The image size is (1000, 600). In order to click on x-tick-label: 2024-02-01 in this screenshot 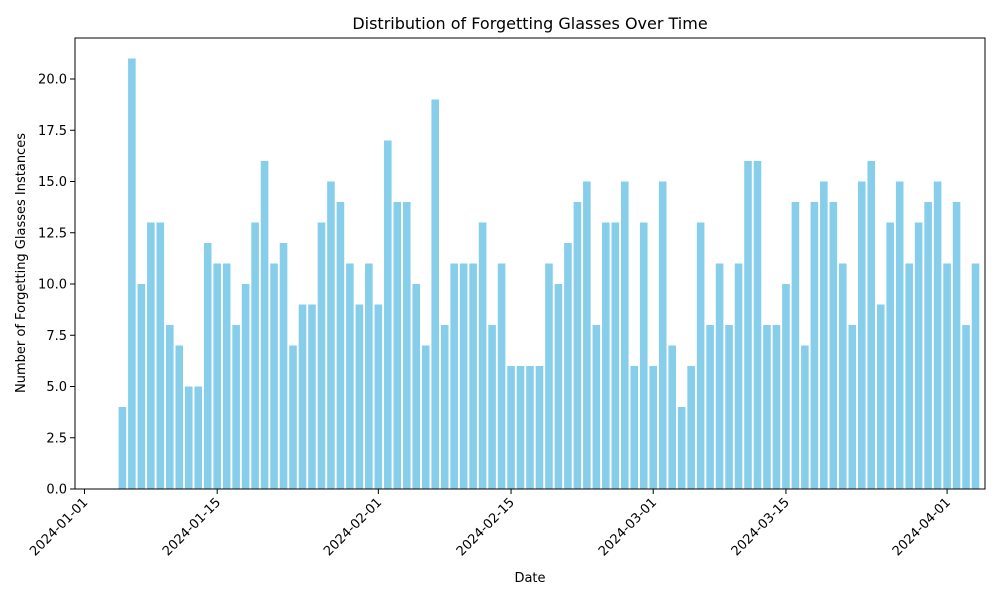, I will do `click(353, 527)`.